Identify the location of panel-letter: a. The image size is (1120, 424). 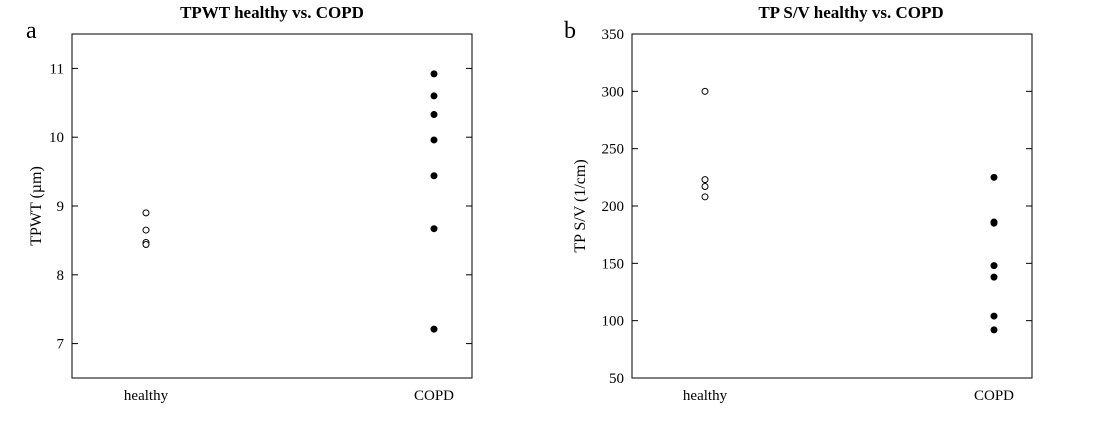
(31, 31).